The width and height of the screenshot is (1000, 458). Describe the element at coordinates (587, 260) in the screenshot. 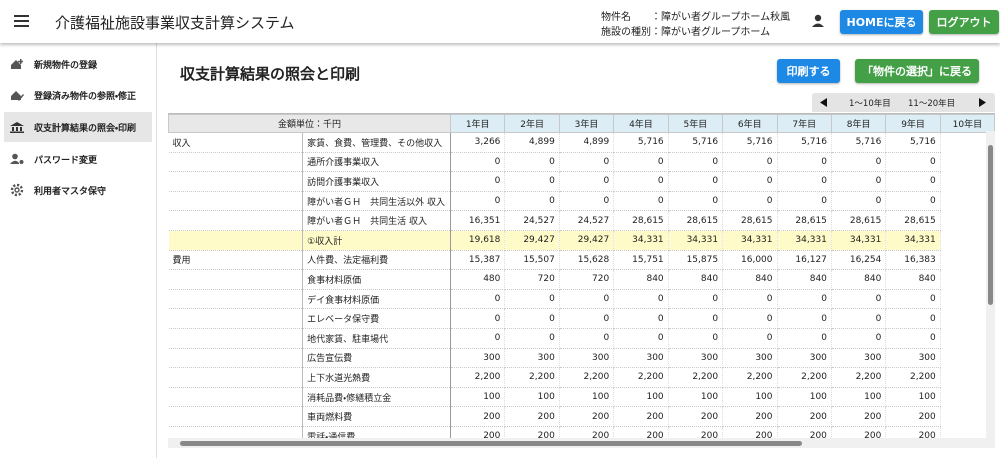

I see `amount-cell: 15,628` at that location.